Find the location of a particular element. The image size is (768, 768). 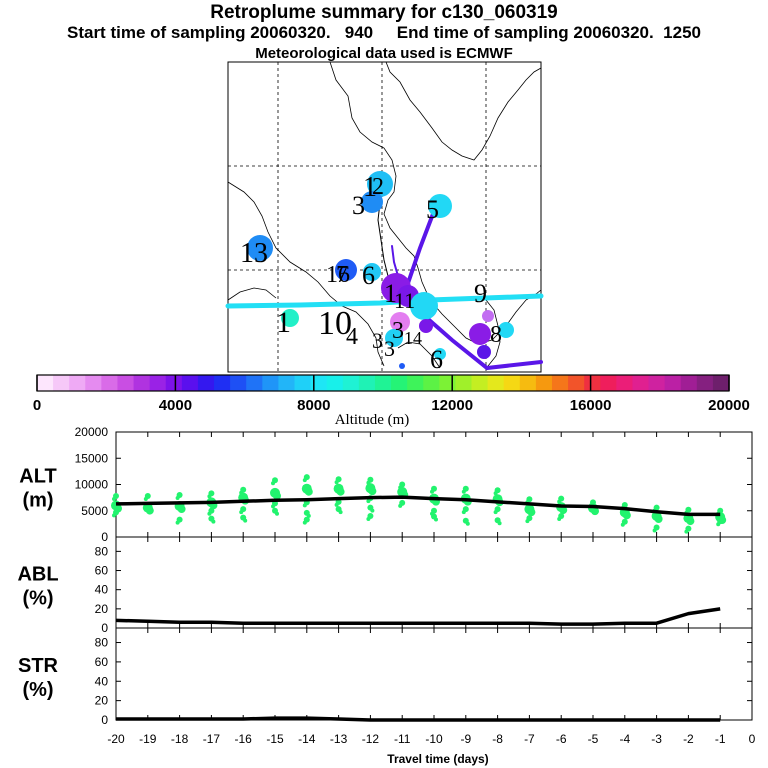

ytick-label-alt-1: 5000 is located at coordinates (94, 511).